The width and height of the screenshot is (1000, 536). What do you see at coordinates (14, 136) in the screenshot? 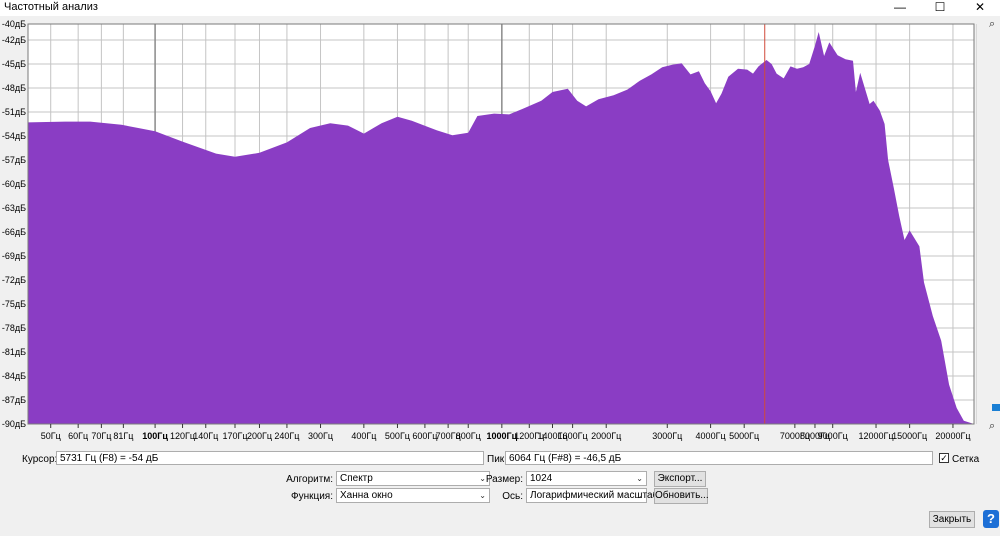
I see `y-tick-label: -54дБ` at bounding box center [14, 136].